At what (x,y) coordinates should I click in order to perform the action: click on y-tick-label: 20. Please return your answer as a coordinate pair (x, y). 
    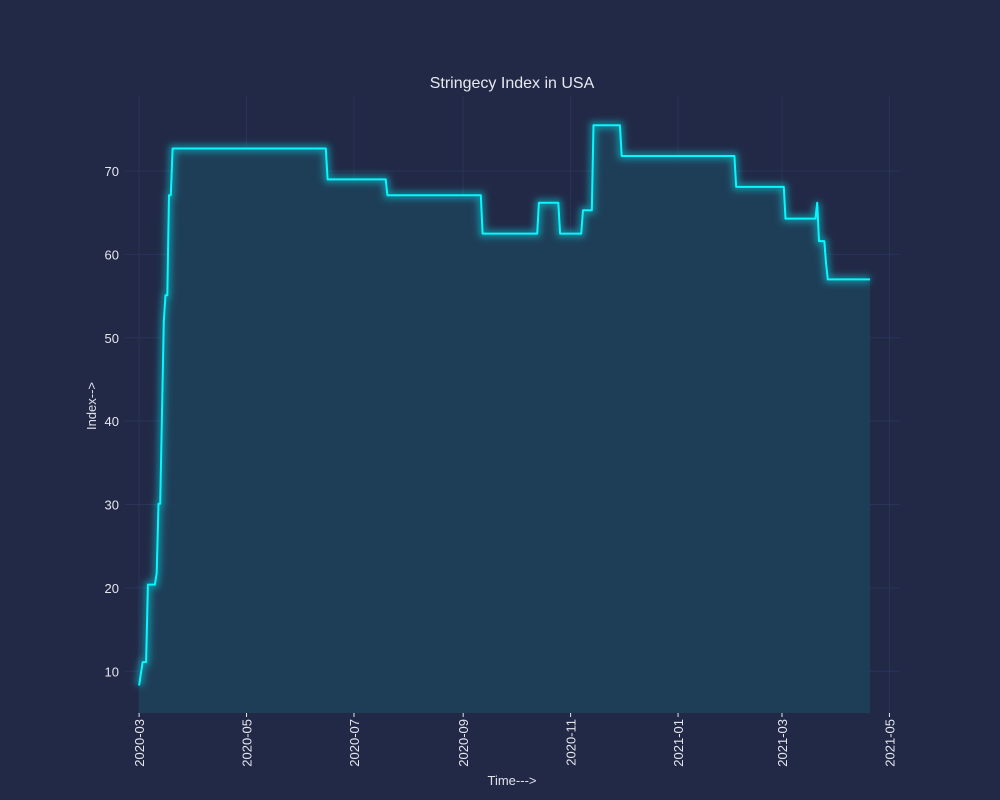
    Looking at the image, I should click on (112, 588).